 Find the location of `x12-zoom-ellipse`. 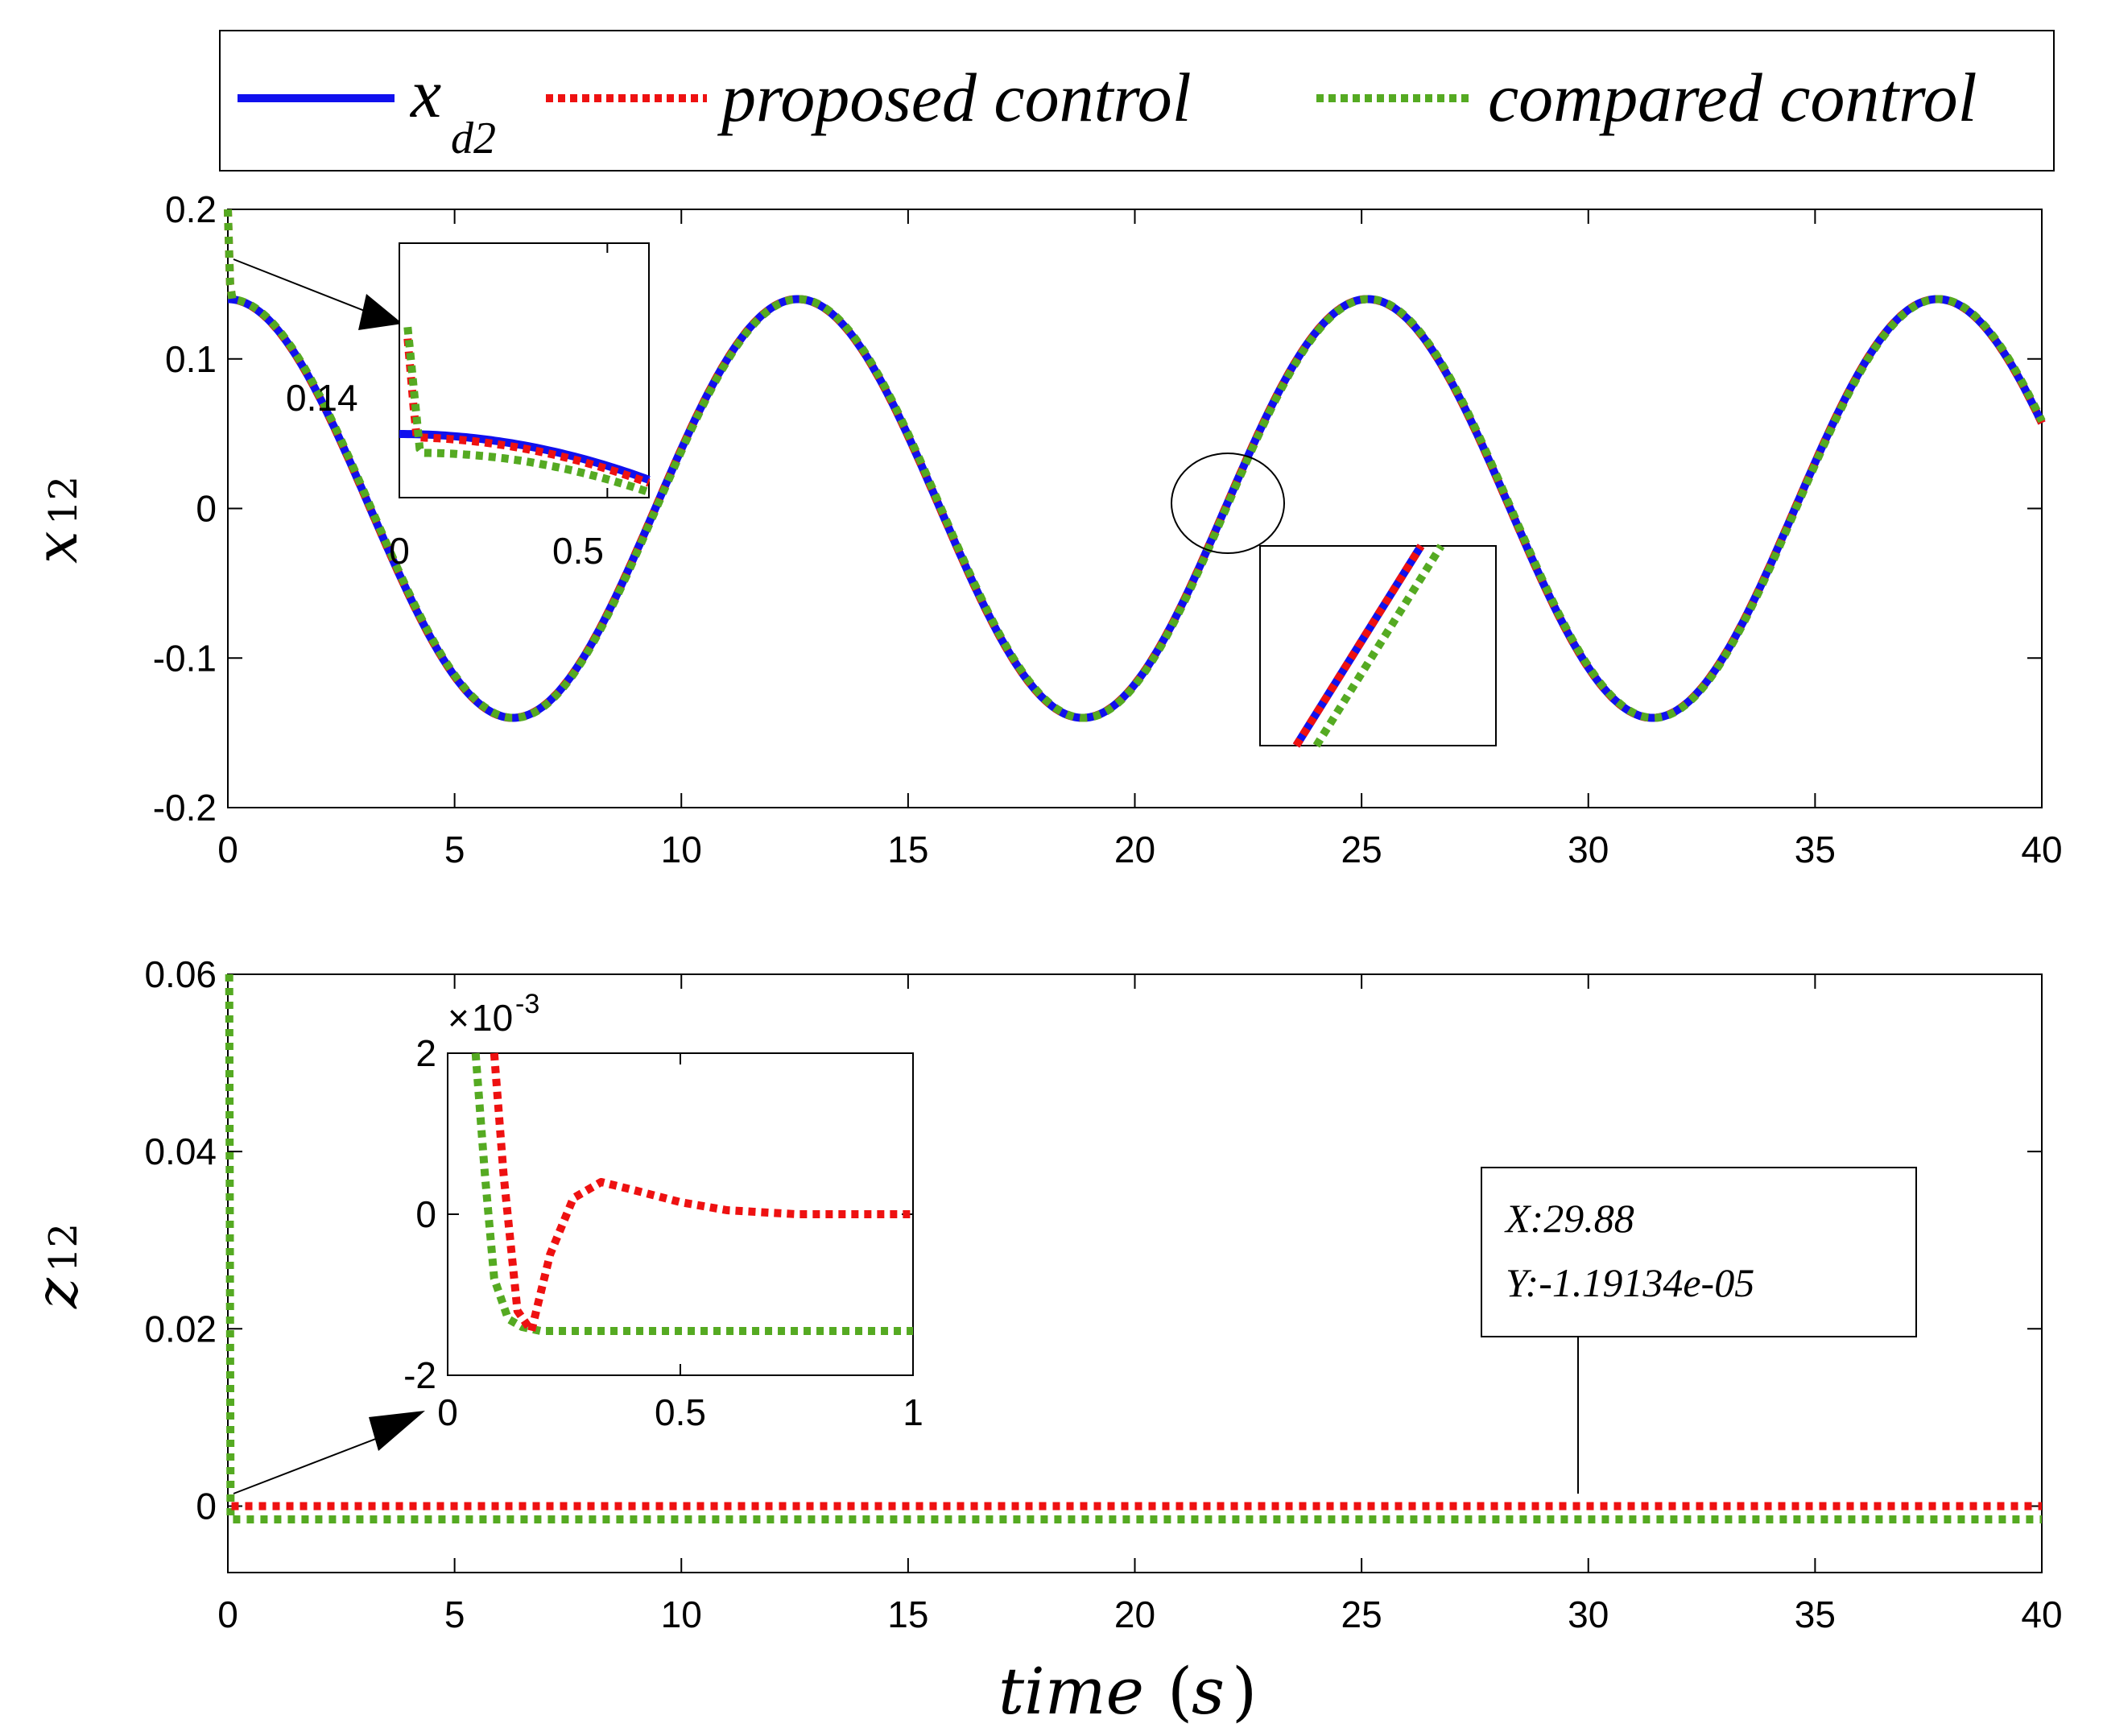

x12-zoom-ellipse is located at coordinates (1228, 504).